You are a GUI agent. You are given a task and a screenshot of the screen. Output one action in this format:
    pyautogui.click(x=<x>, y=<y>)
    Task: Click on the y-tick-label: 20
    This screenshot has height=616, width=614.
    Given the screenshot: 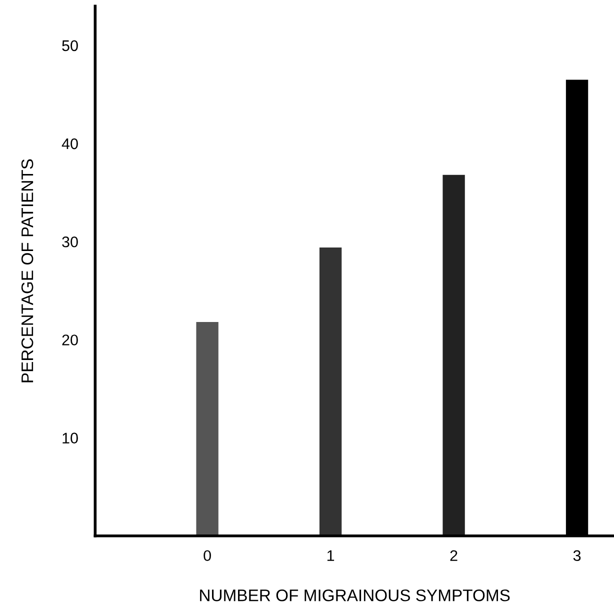 What is the action you would take?
    pyautogui.click(x=70, y=340)
    